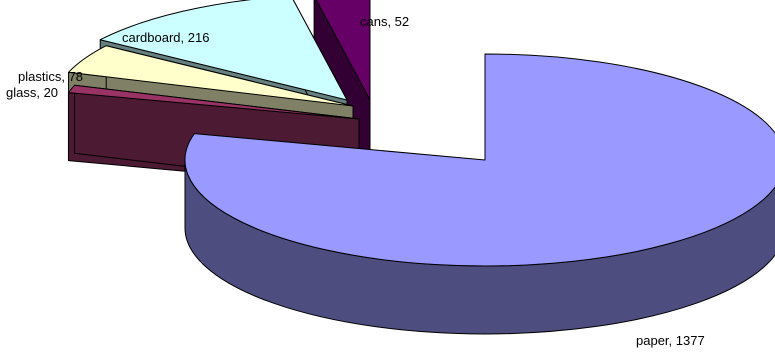  What do you see at coordinates (32, 92) in the screenshot?
I see `data-label-glass: glass, 20` at bounding box center [32, 92].